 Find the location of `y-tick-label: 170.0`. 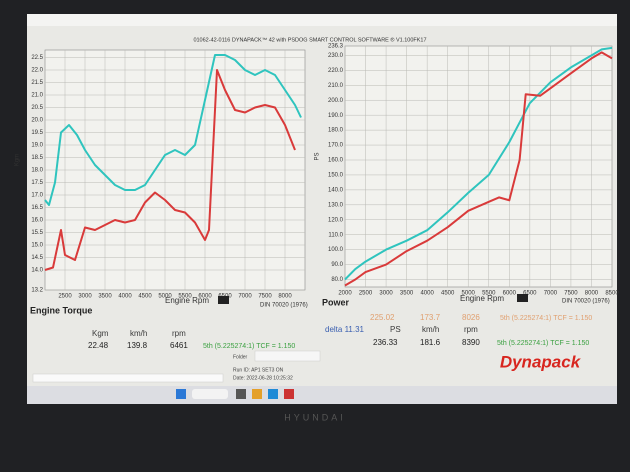

y-tick-label: 170.0 is located at coordinates (336, 146).